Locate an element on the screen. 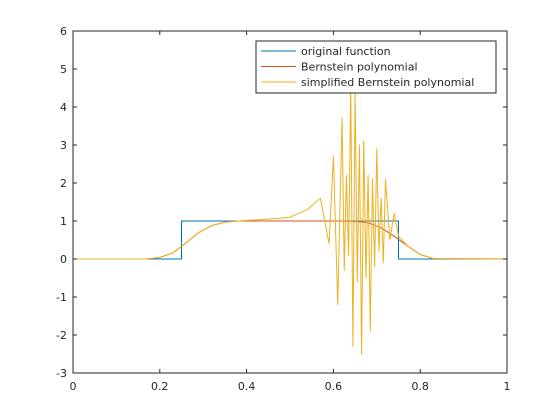 The width and height of the screenshot is (560, 420). x-tick-label: 0.4 is located at coordinates (247, 386).